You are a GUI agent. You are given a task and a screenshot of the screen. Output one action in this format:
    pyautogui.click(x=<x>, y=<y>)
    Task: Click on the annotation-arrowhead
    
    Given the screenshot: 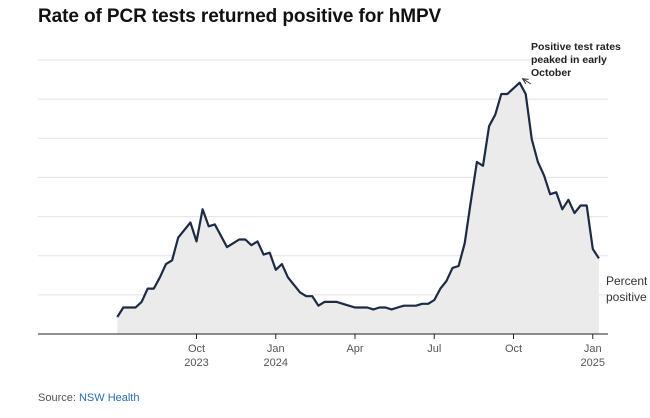 What is the action you would take?
    pyautogui.click(x=525, y=81)
    